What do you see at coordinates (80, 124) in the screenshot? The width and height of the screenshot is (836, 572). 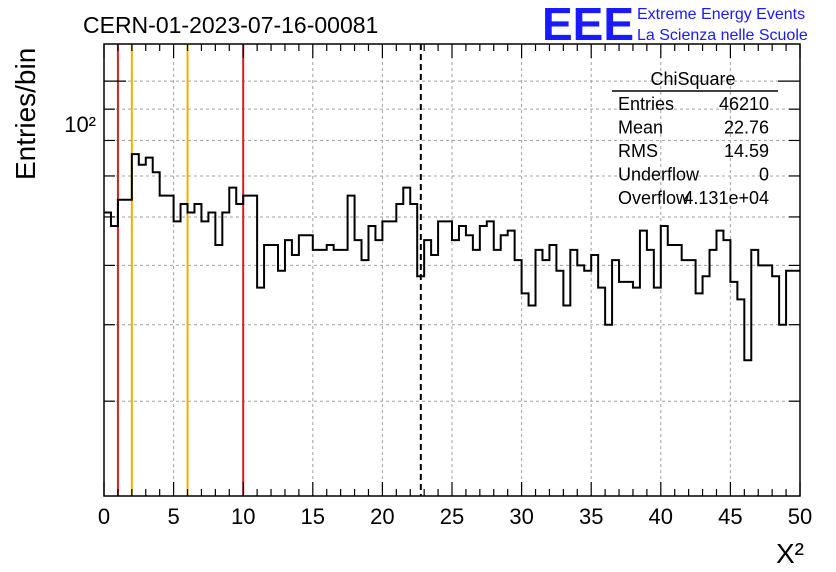 I see `y-tick-label: 10²` at bounding box center [80, 124].